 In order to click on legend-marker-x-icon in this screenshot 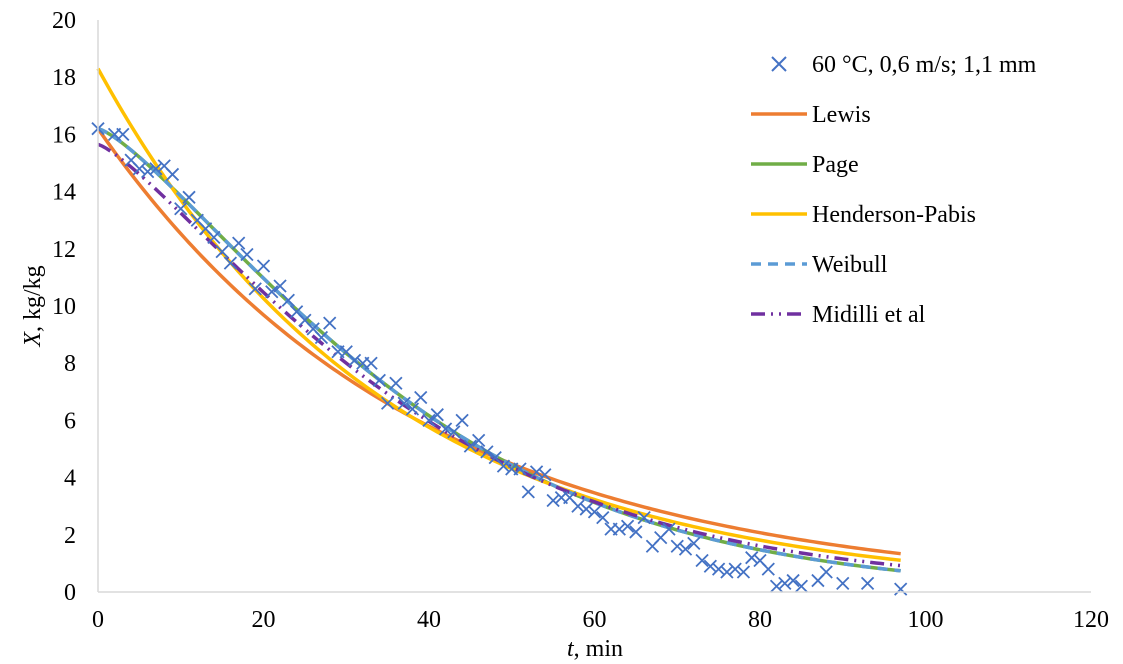, I will do `click(779, 64)`.